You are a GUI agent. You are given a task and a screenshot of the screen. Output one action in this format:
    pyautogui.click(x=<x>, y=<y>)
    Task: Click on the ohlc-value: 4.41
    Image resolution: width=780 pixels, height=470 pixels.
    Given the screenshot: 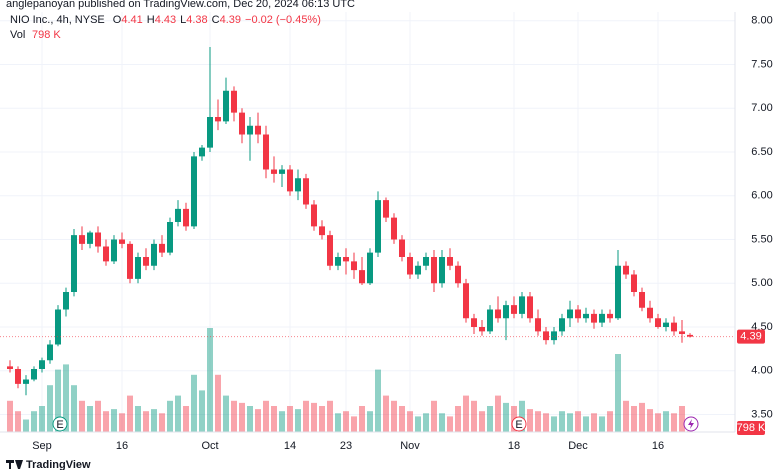 What is the action you would take?
    pyautogui.click(x=131, y=20)
    